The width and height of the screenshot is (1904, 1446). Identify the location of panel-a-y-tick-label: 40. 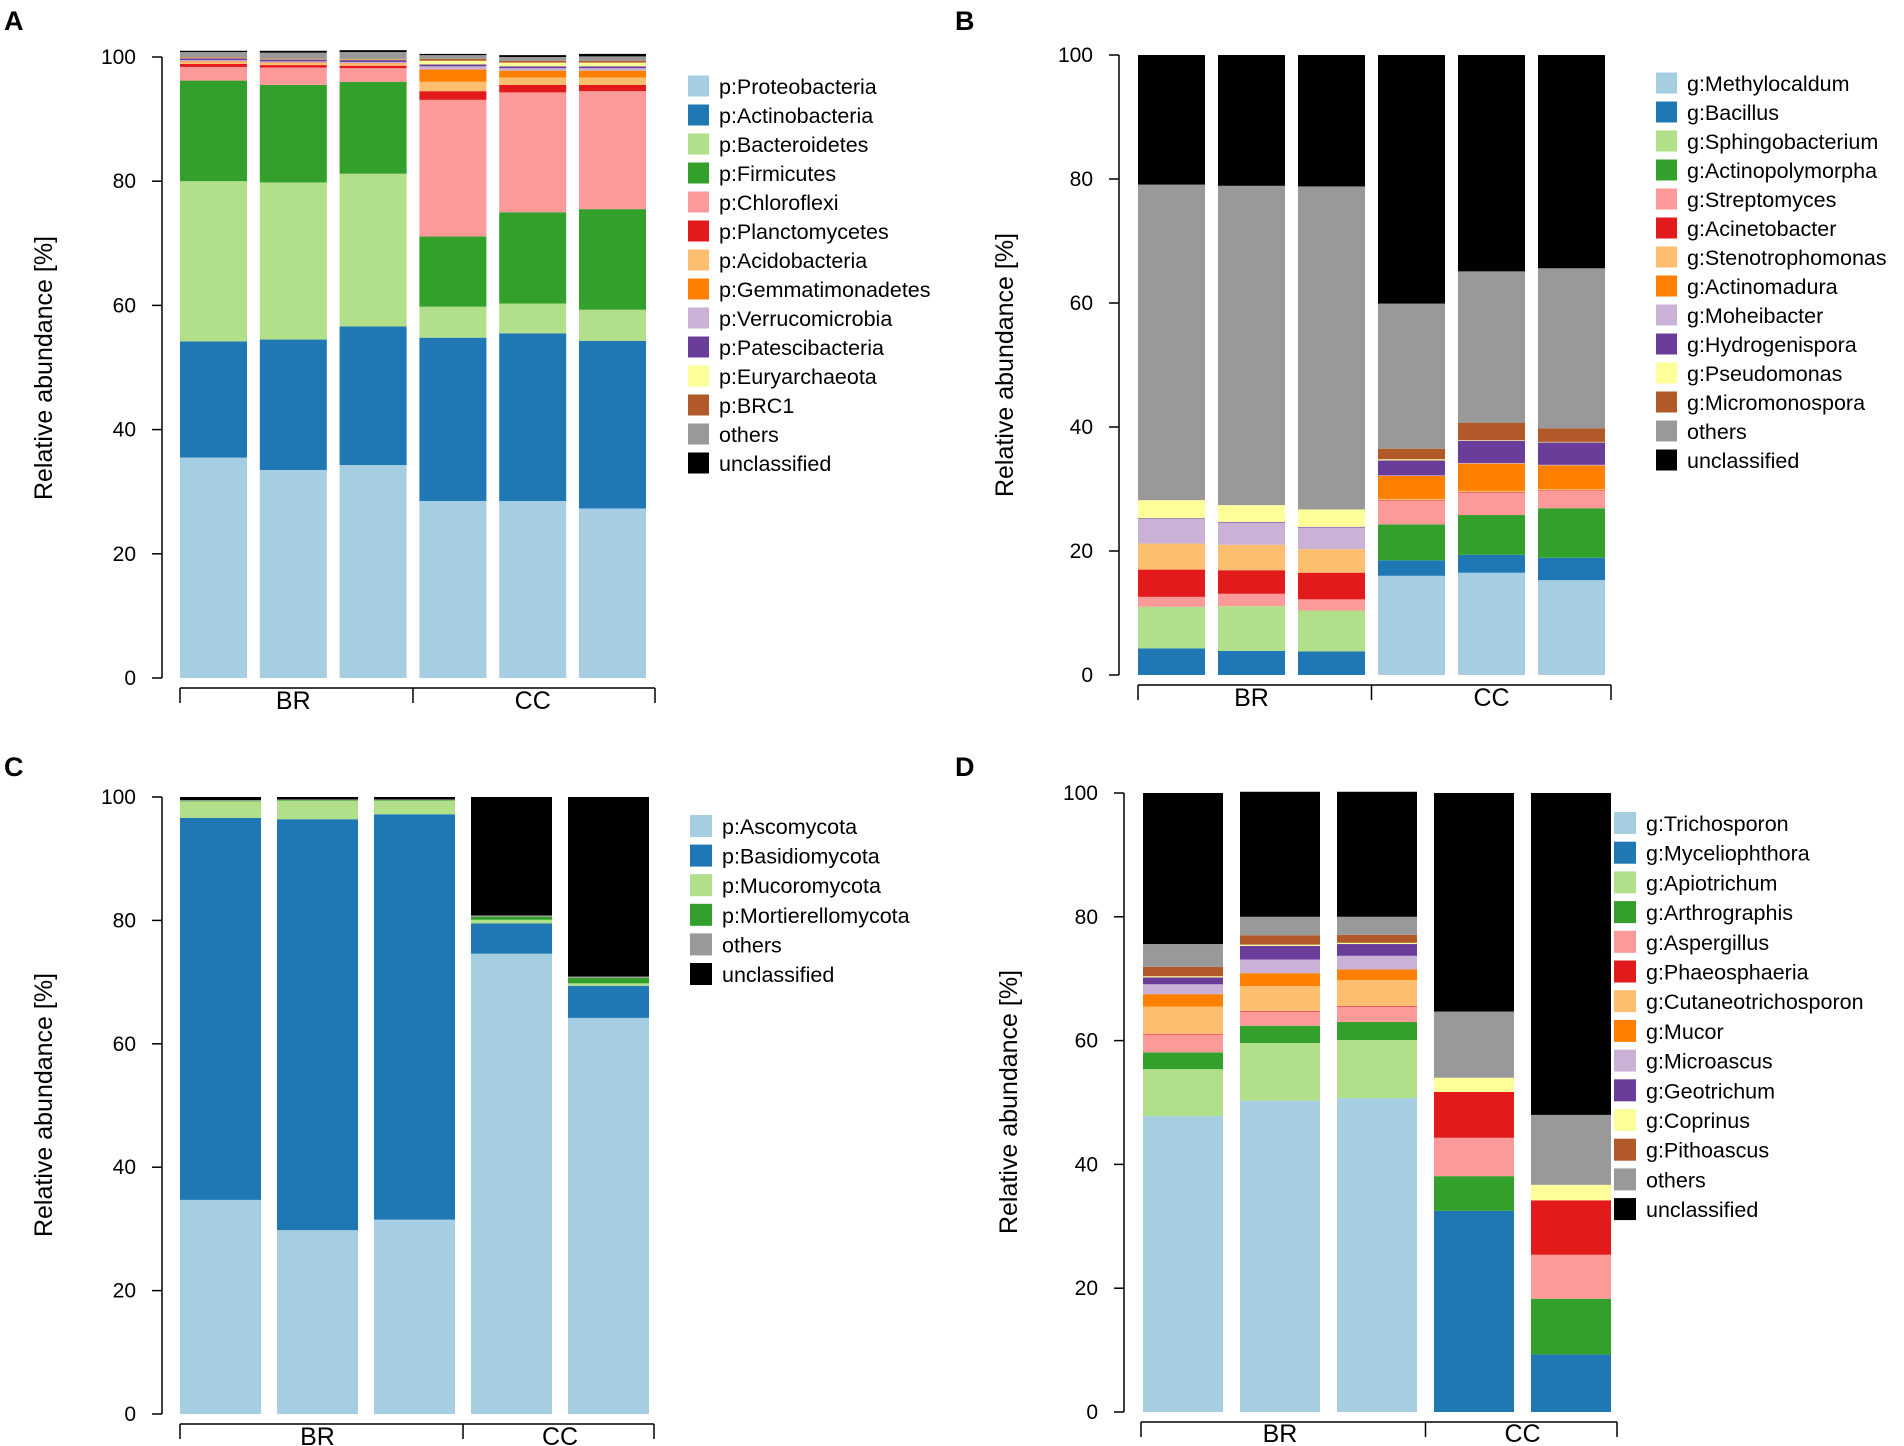
(124, 430).